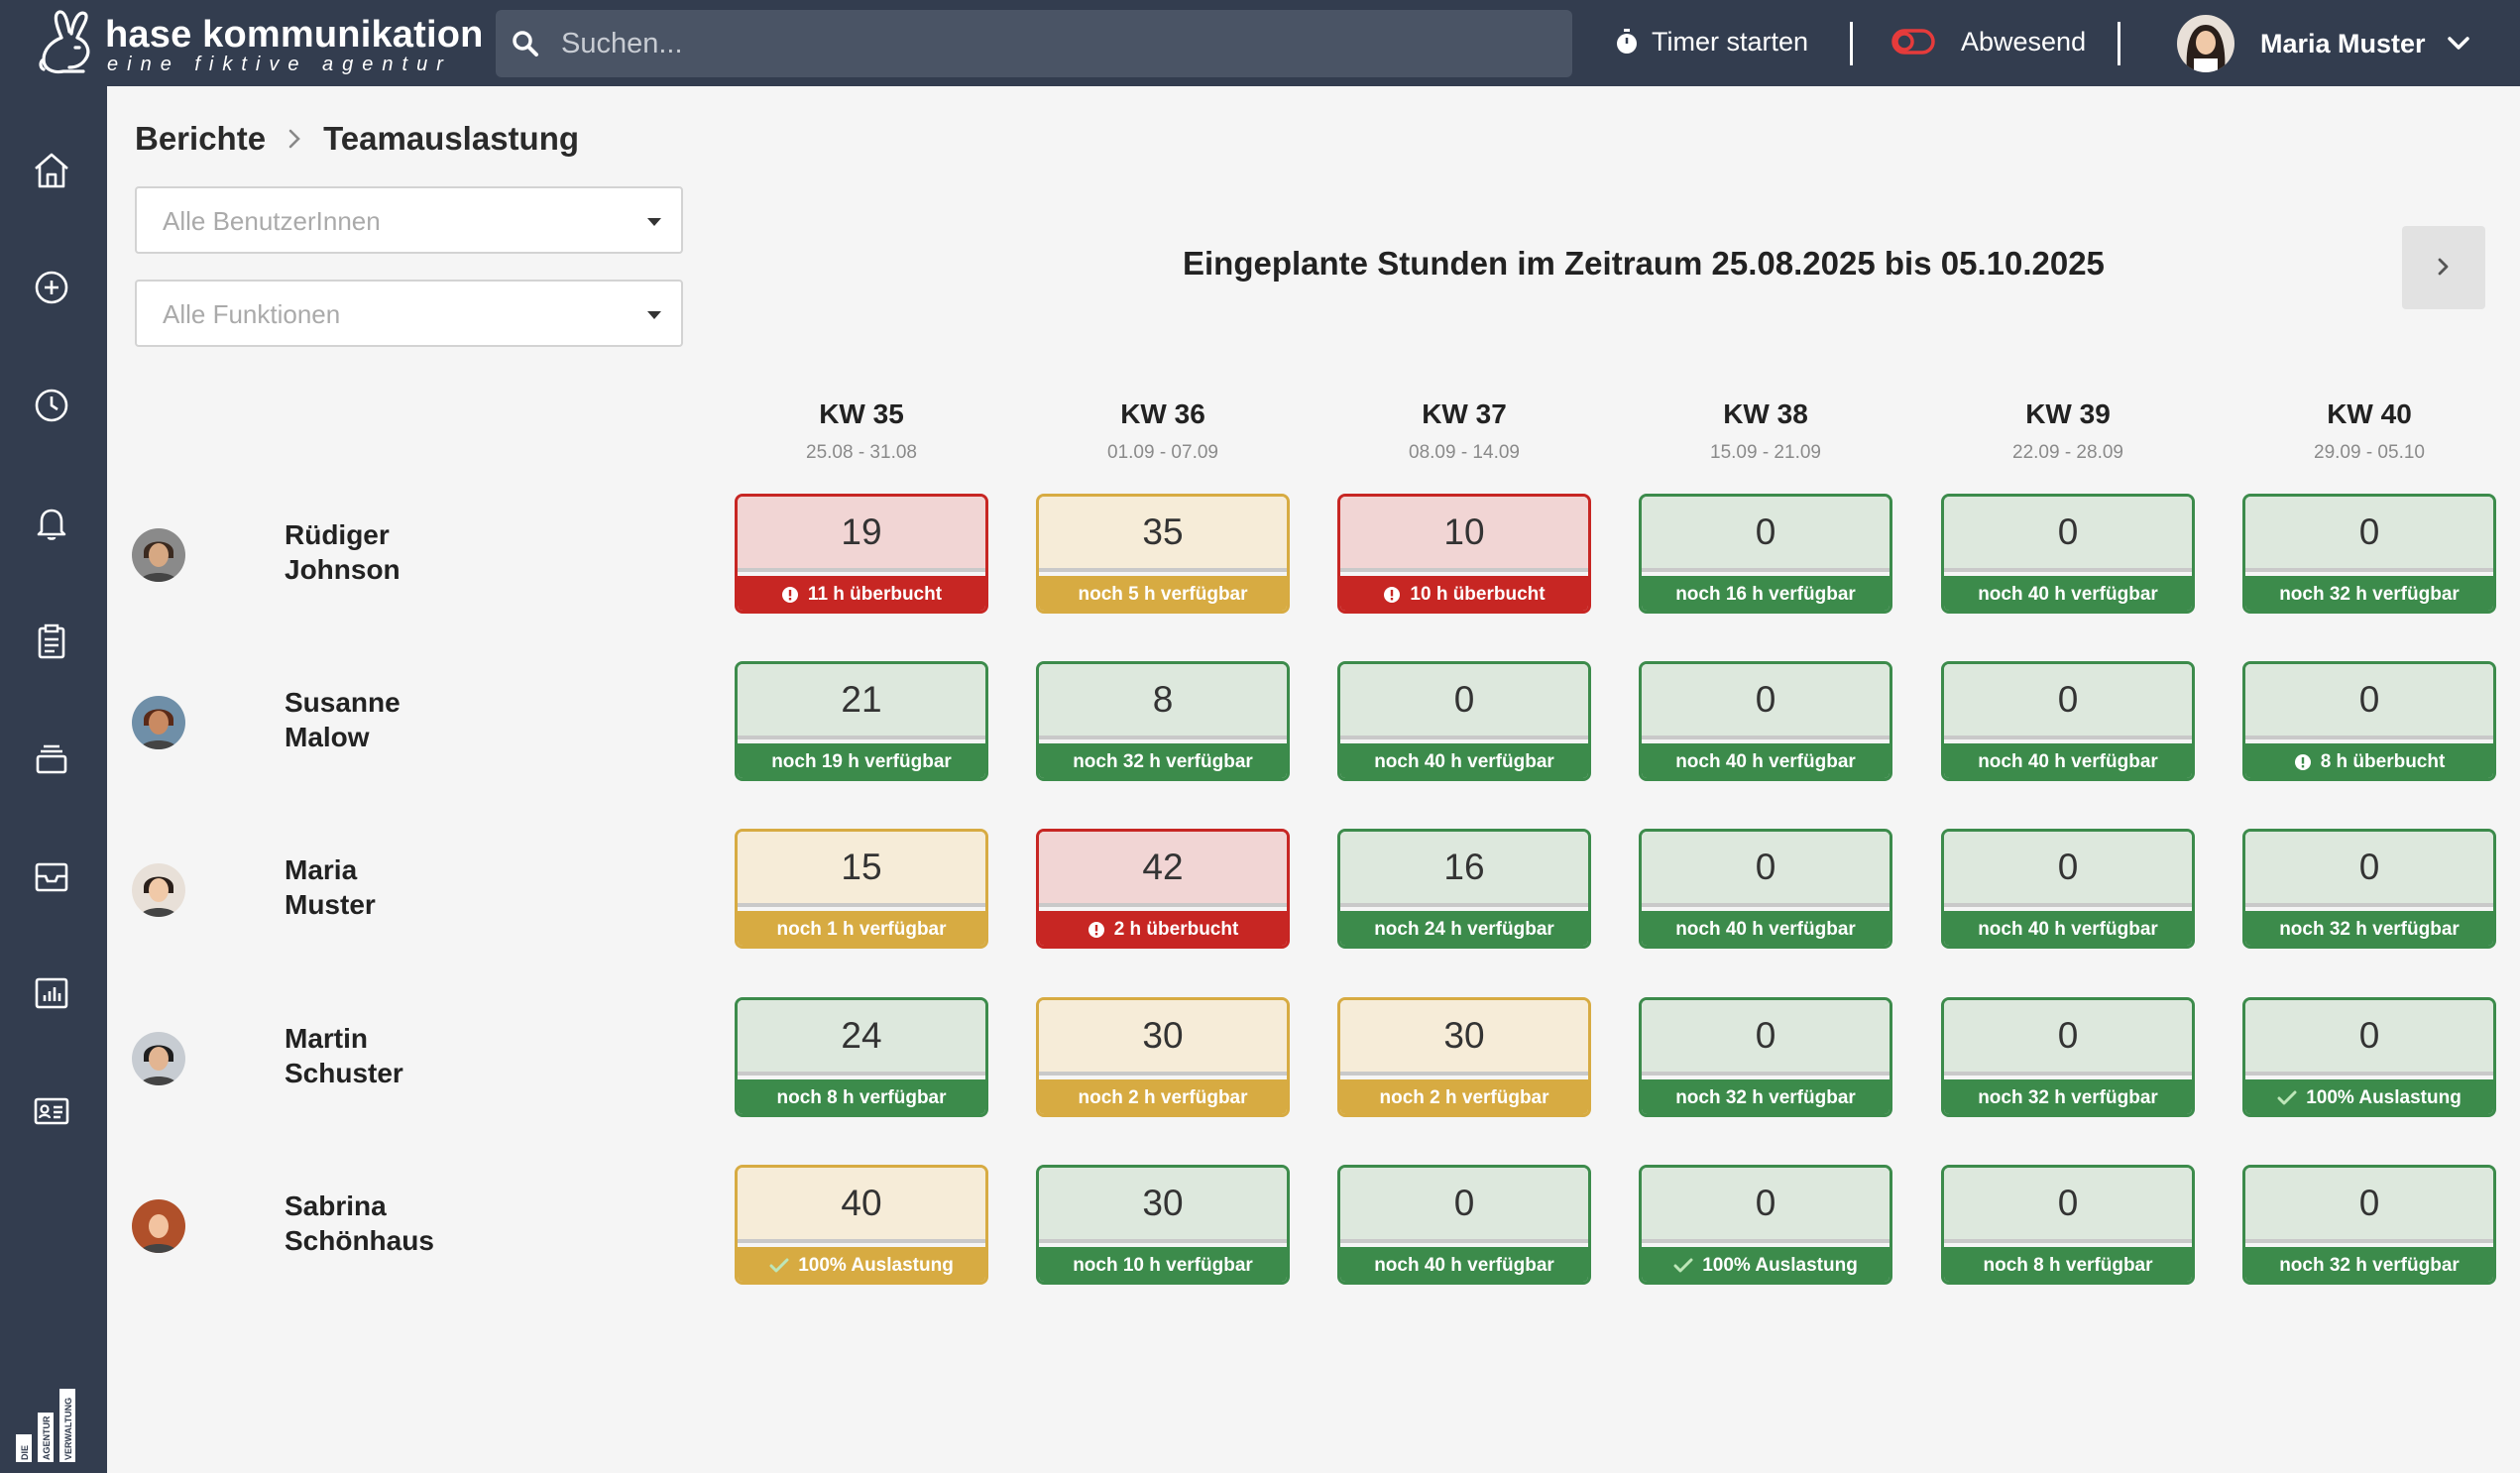  What do you see at coordinates (51, 1111) in the screenshot?
I see `id-card-icon` at bounding box center [51, 1111].